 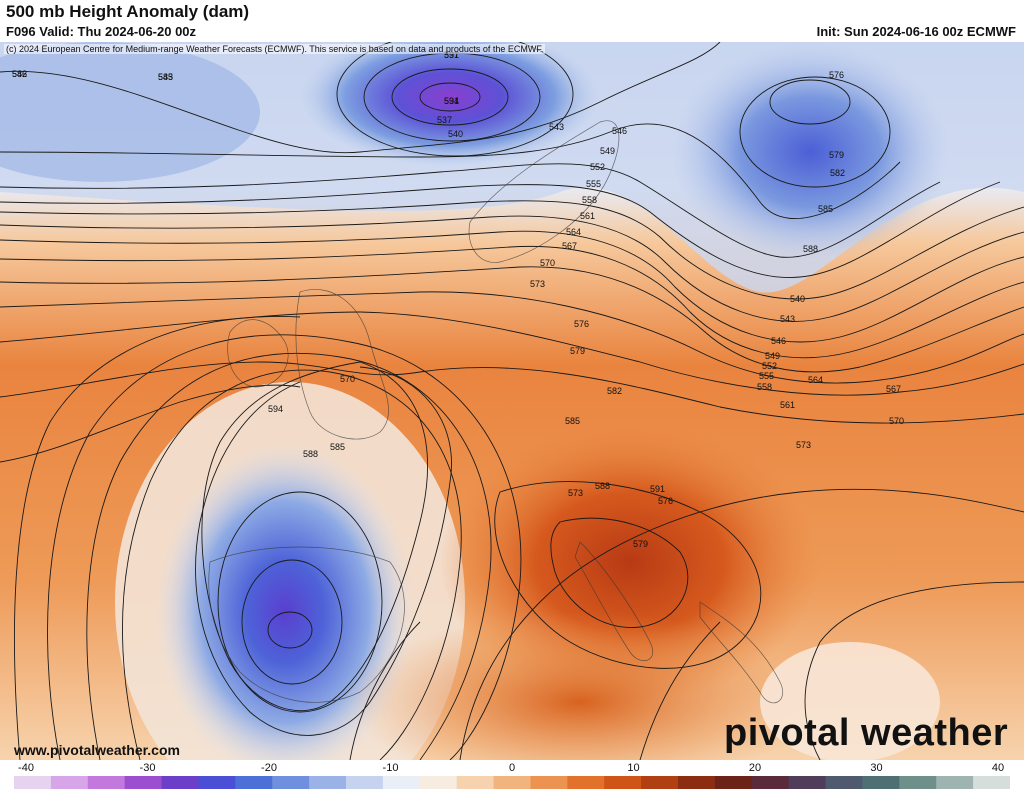 What do you see at coordinates (810, 152) in the screenshot?
I see `russia-low-shading` at bounding box center [810, 152].